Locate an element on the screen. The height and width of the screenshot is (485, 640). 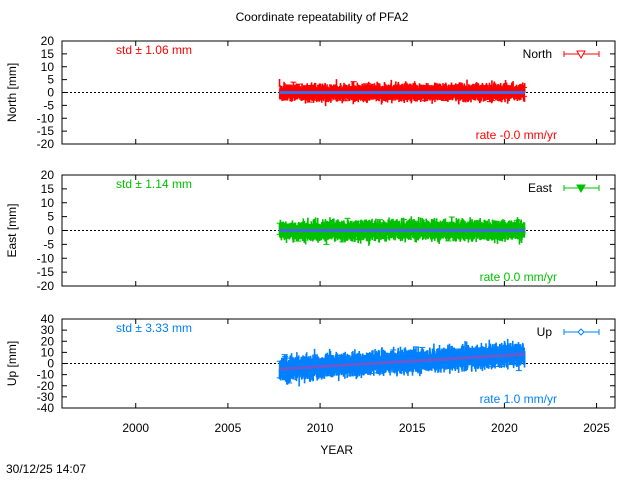
x-tick-label: 2000 is located at coordinates (135, 428).